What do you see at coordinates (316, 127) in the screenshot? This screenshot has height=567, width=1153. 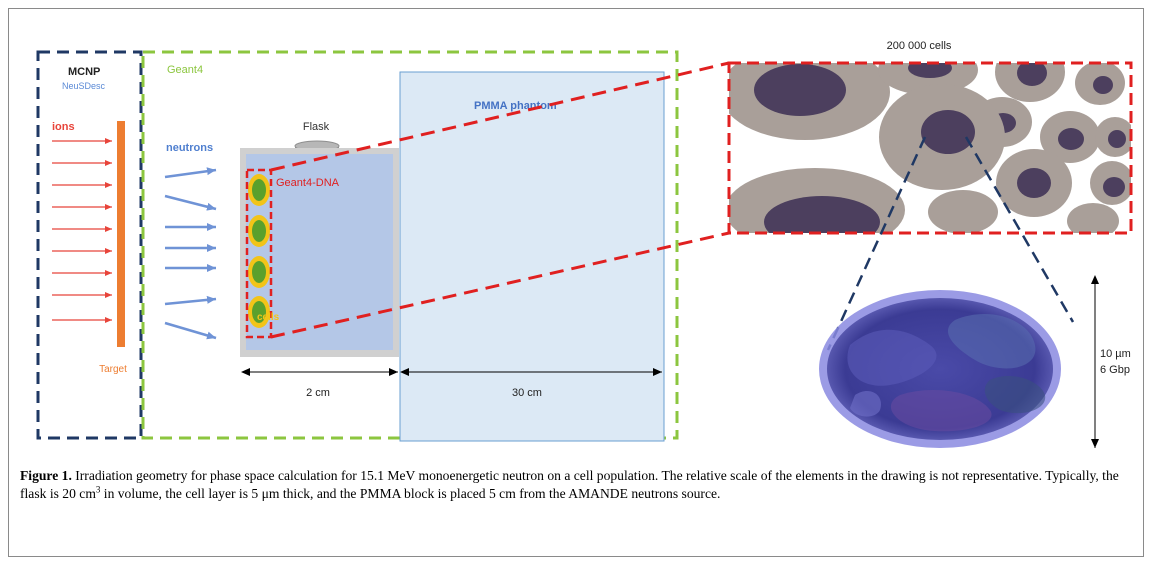 I see `flask-label: Flask` at bounding box center [316, 127].